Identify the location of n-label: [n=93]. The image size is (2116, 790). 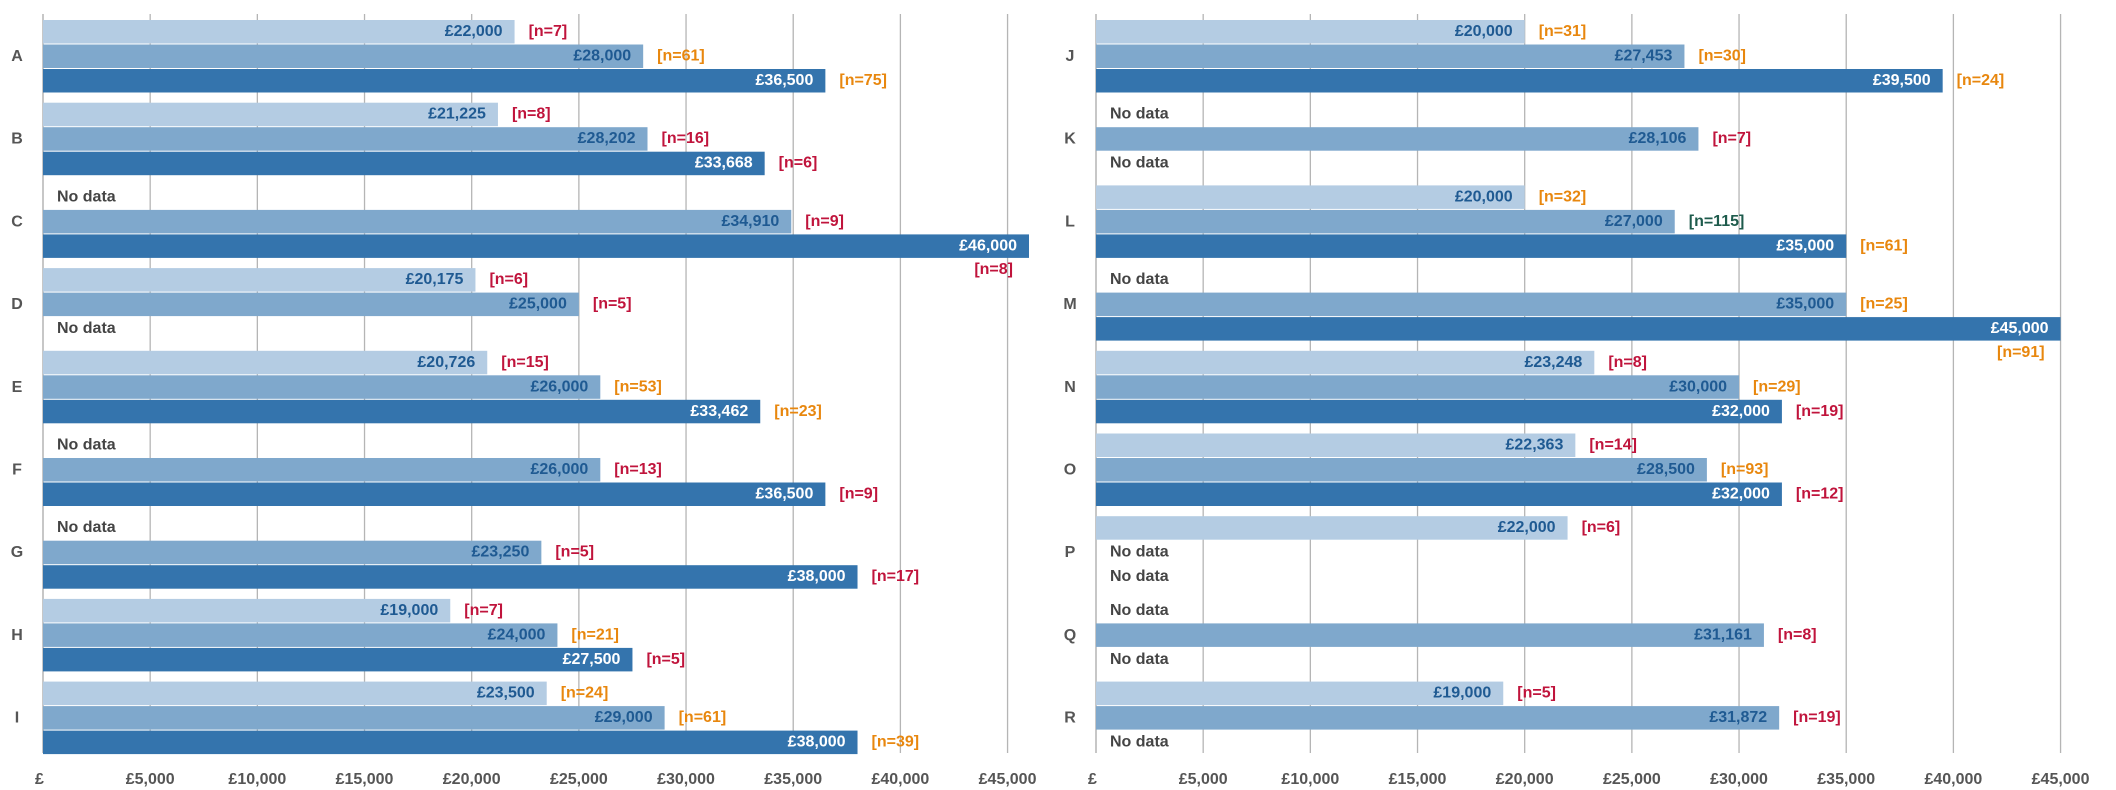
(1745, 469).